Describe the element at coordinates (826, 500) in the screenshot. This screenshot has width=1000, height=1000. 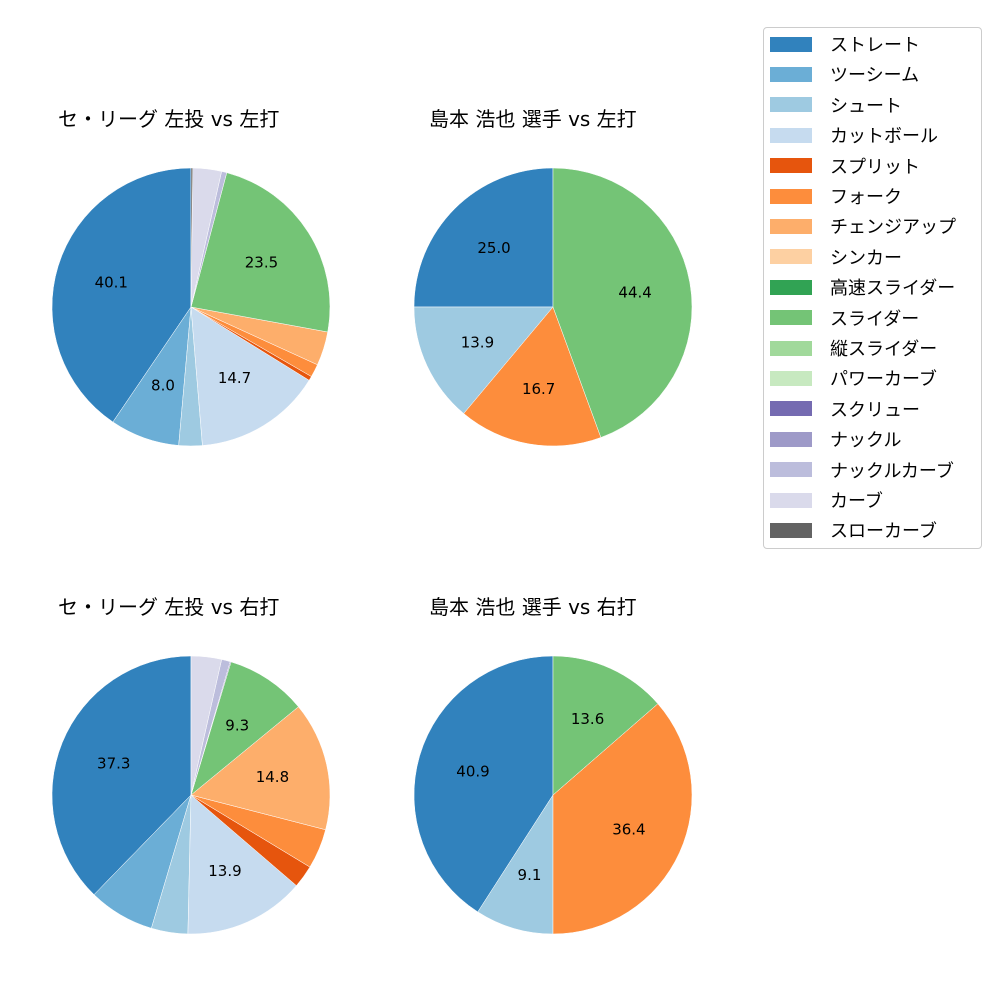
I see `legend-item: カーブ` at that location.